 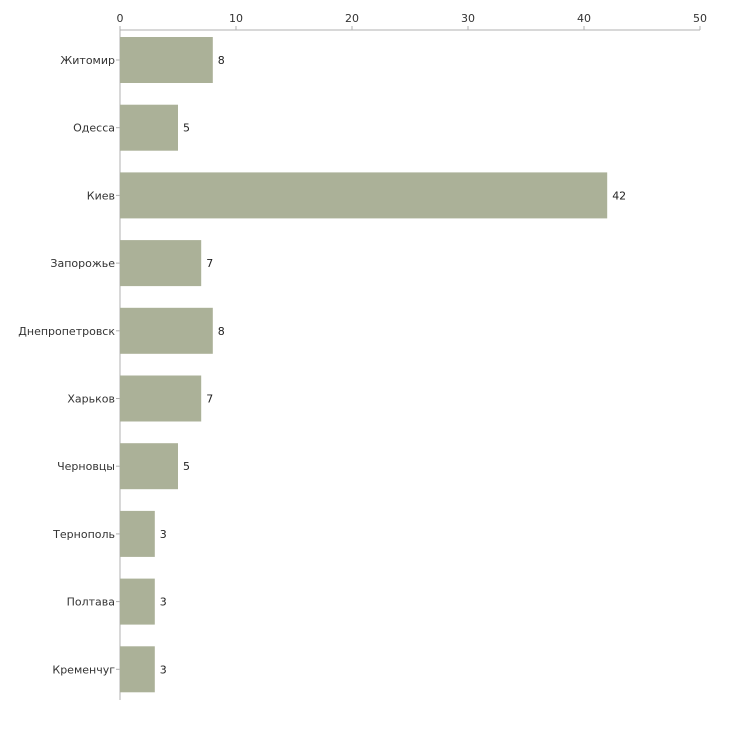 What do you see at coordinates (101, 195) in the screenshot?
I see `category-label: Киев` at bounding box center [101, 195].